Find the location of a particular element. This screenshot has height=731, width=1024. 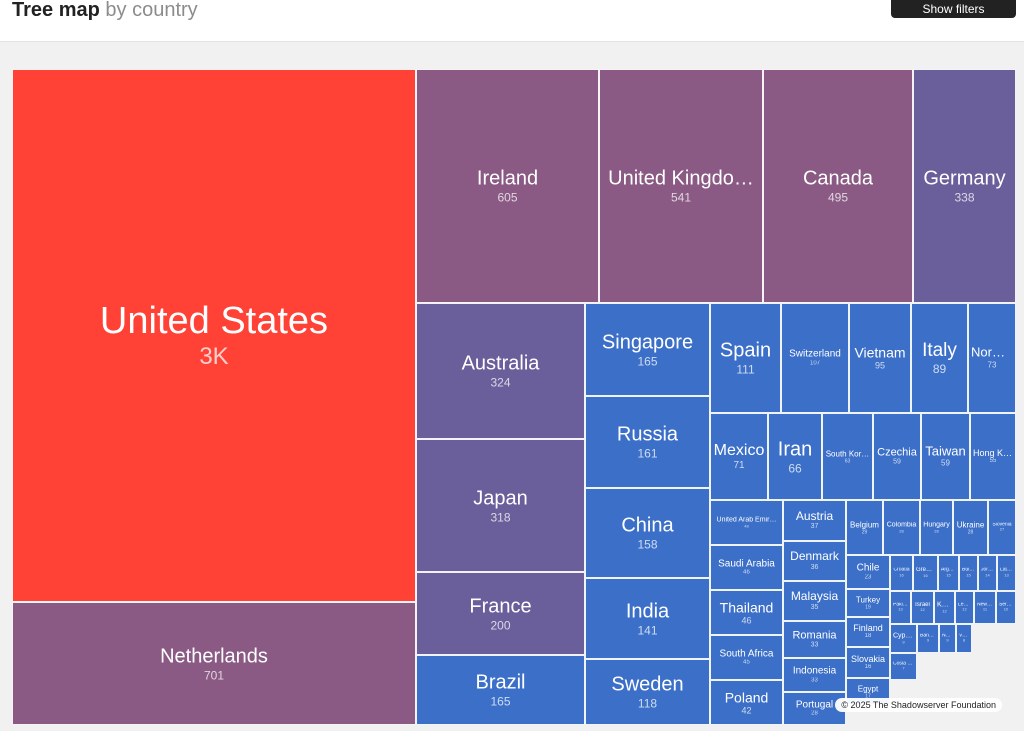

treemap-cell-content: Hong Ko… 55 is located at coordinates (993, 457).